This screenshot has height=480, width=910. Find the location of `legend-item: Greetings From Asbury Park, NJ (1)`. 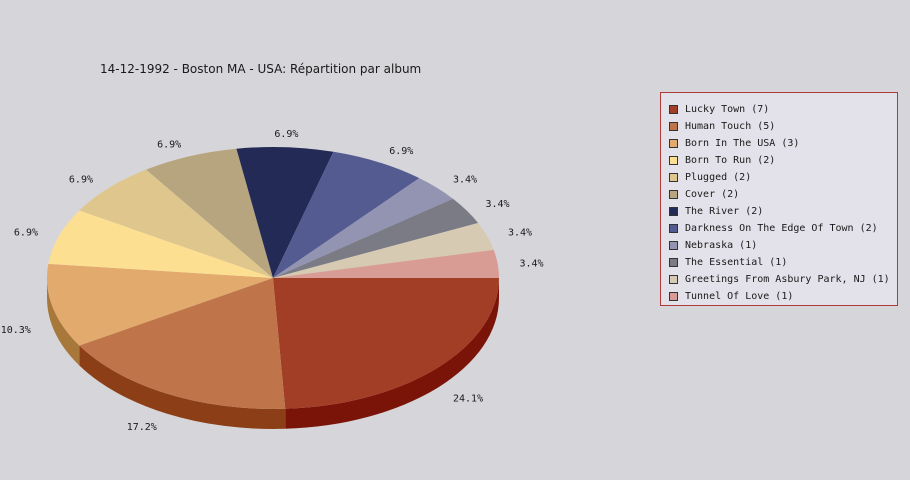

legend-item: Greetings From Asbury Park, NJ (1) is located at coordinates (783, 279).